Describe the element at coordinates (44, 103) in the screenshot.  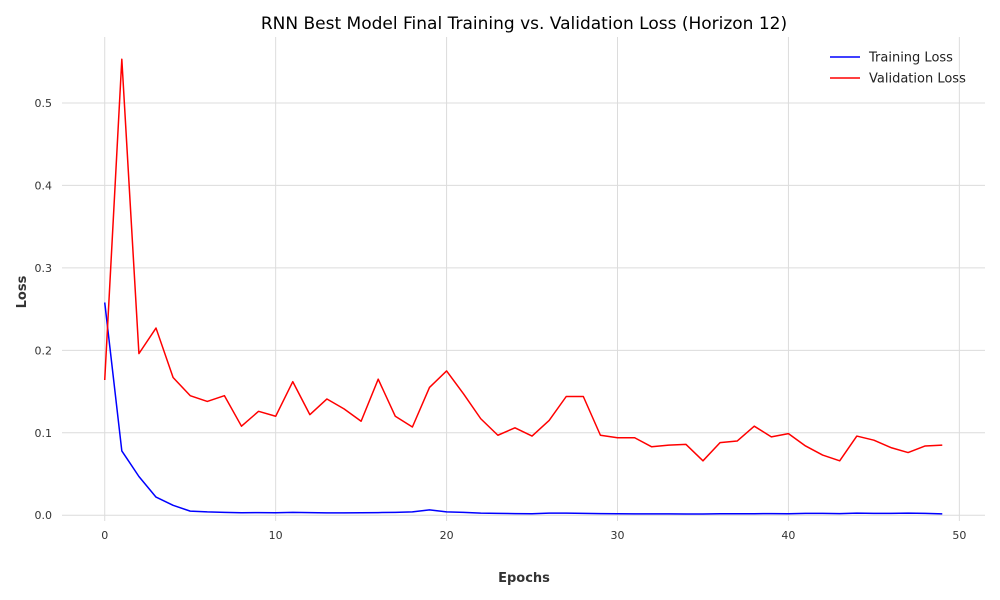
I see `y-tick-label: 0.5` at that location.